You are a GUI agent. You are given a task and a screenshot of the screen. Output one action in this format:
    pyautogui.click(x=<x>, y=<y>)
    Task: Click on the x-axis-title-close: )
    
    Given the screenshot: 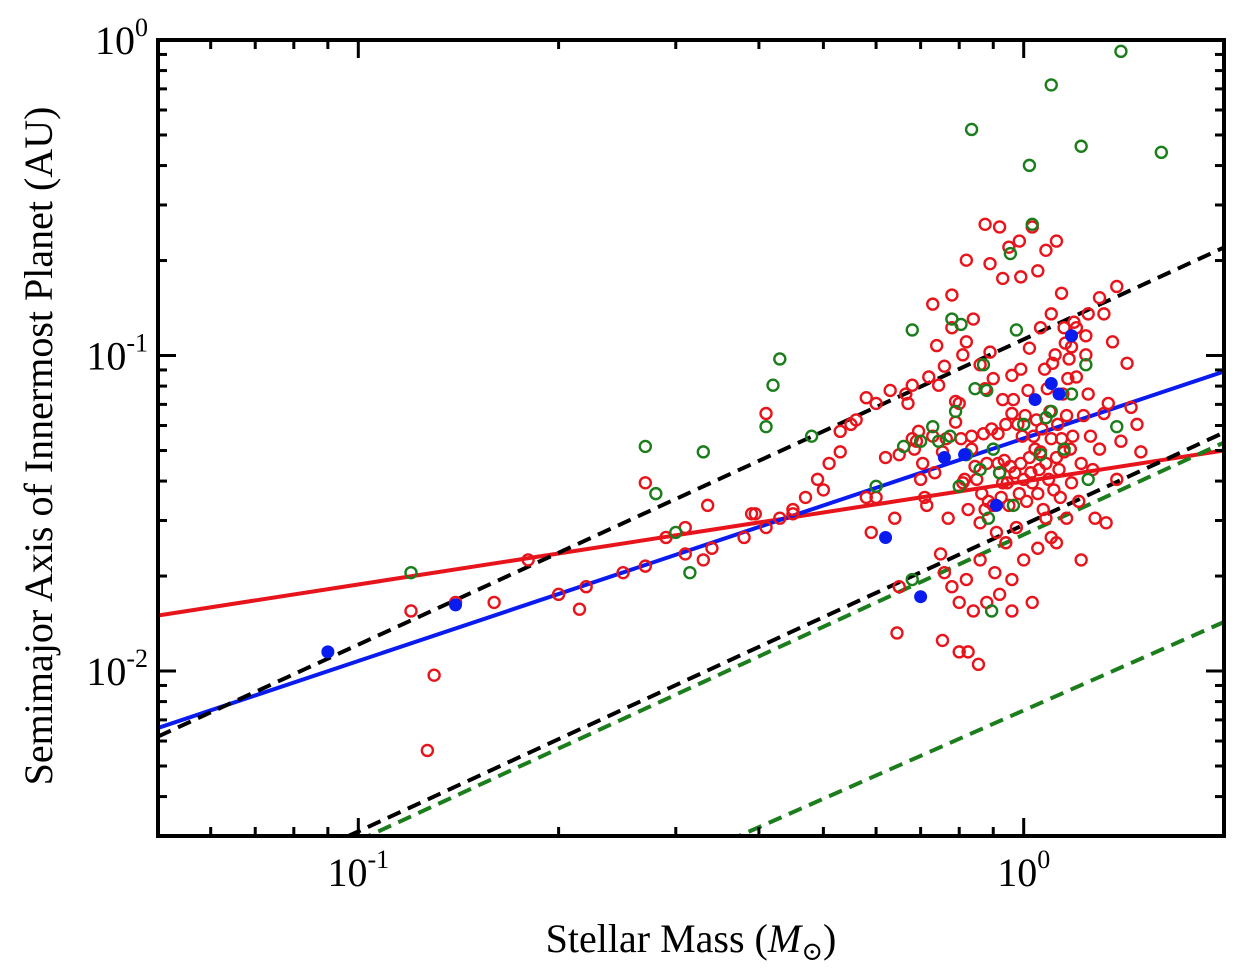 What is the action you would take?
    pyautogui.click(x=829, y=938)
    